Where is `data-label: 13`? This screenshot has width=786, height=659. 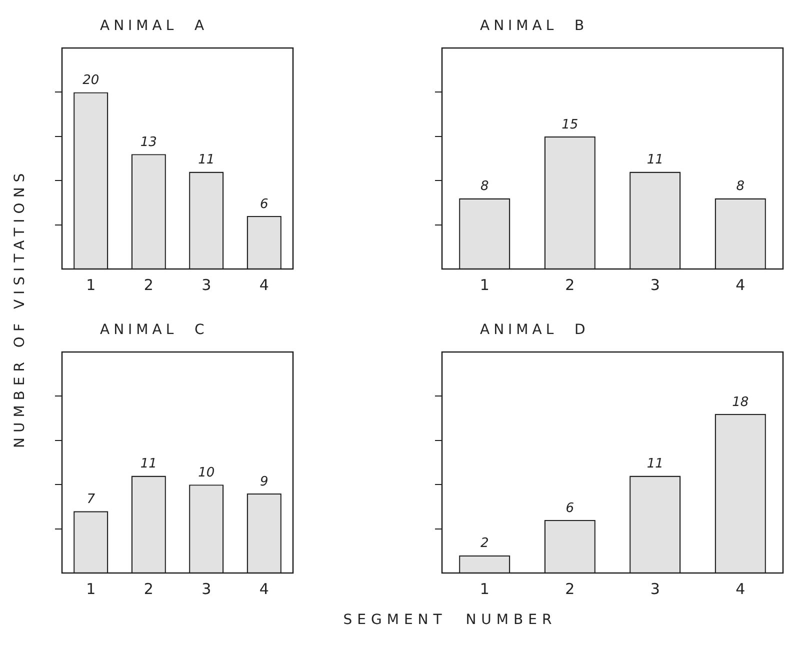
data-label: 13 is located at coordinates (148, 142).